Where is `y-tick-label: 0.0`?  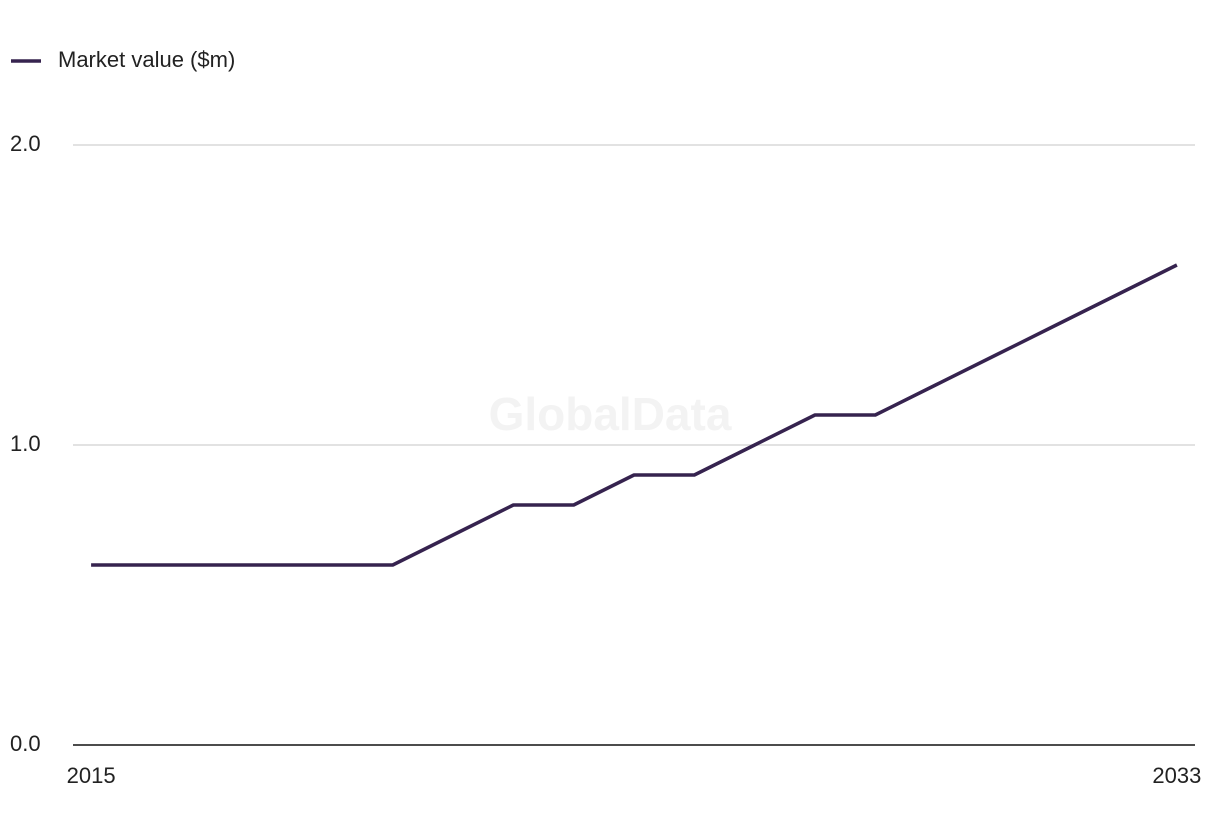
y-tick-label: 0.0 is located at coordinates (25, 743).